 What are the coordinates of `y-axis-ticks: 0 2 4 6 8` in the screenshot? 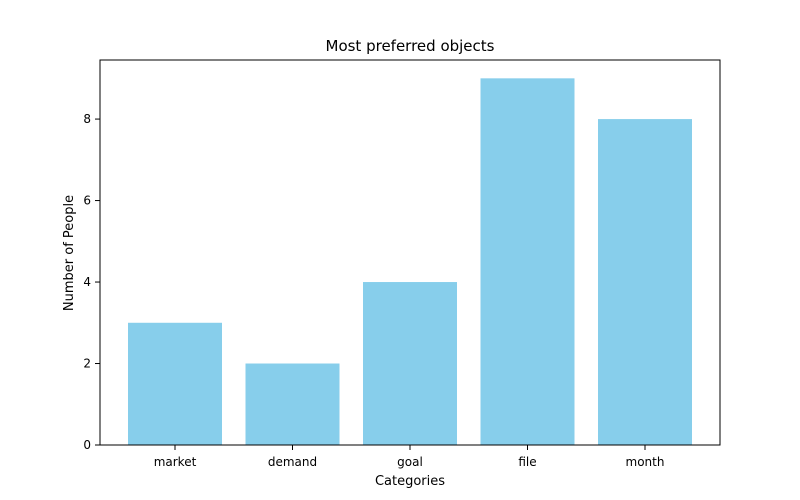 It's located at (91, 282).